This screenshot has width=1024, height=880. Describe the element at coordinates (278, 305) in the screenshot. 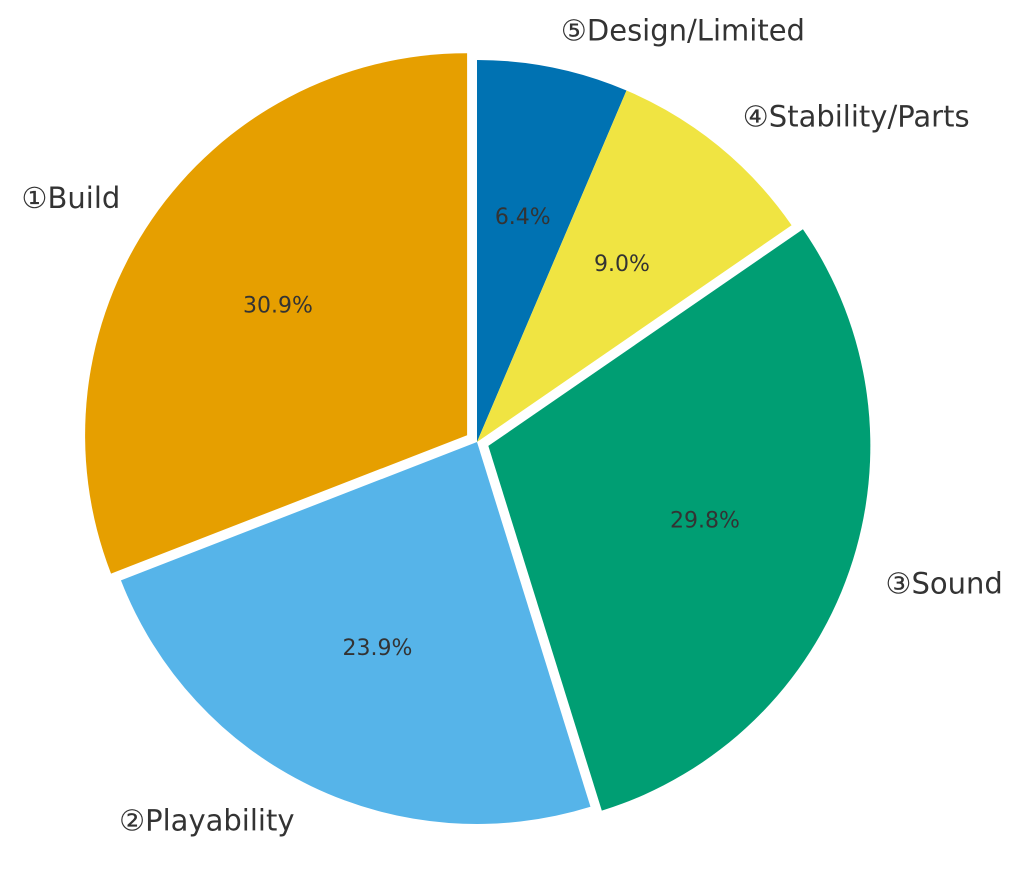

I see `slice-percentage-label: 30.9%` at that location.